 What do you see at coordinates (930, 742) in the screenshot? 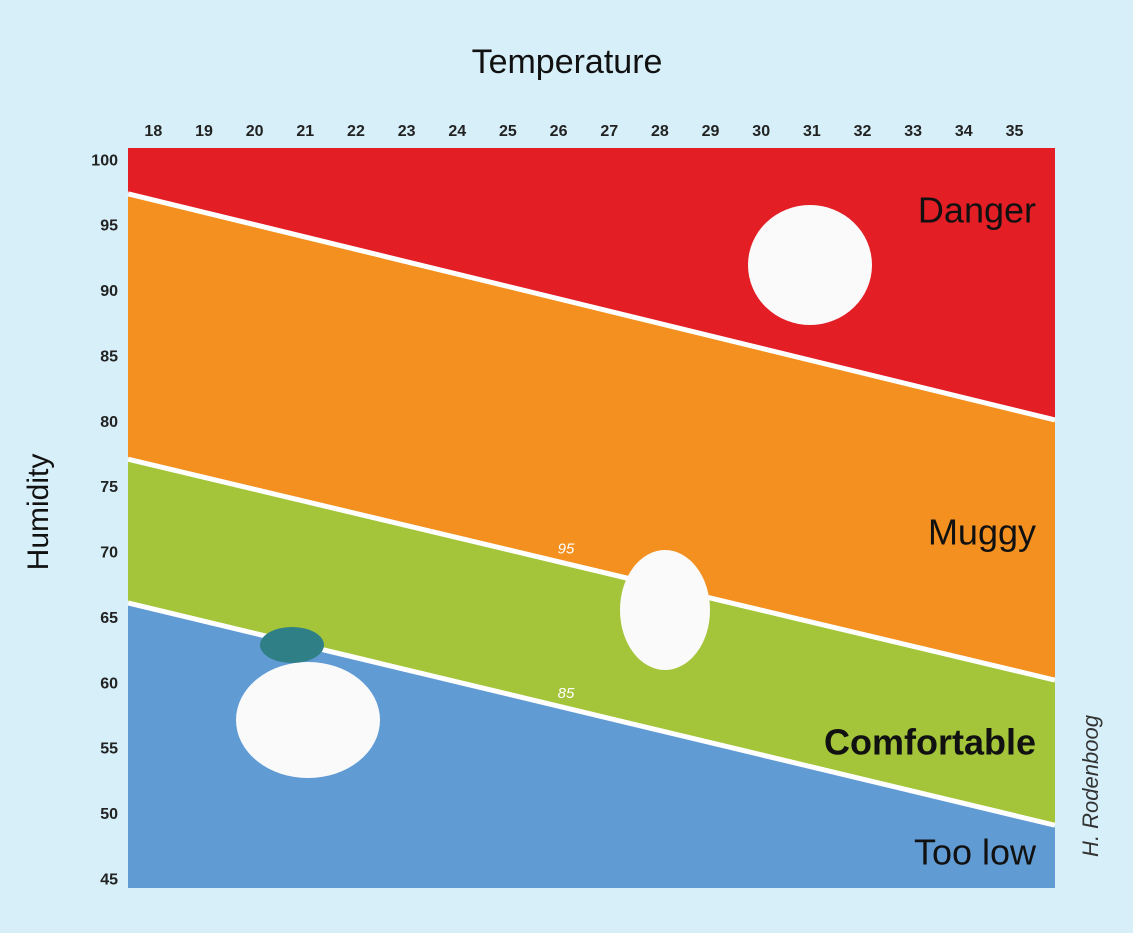
I see `zone-label: Comfortable` at bounding box center [930, 742].